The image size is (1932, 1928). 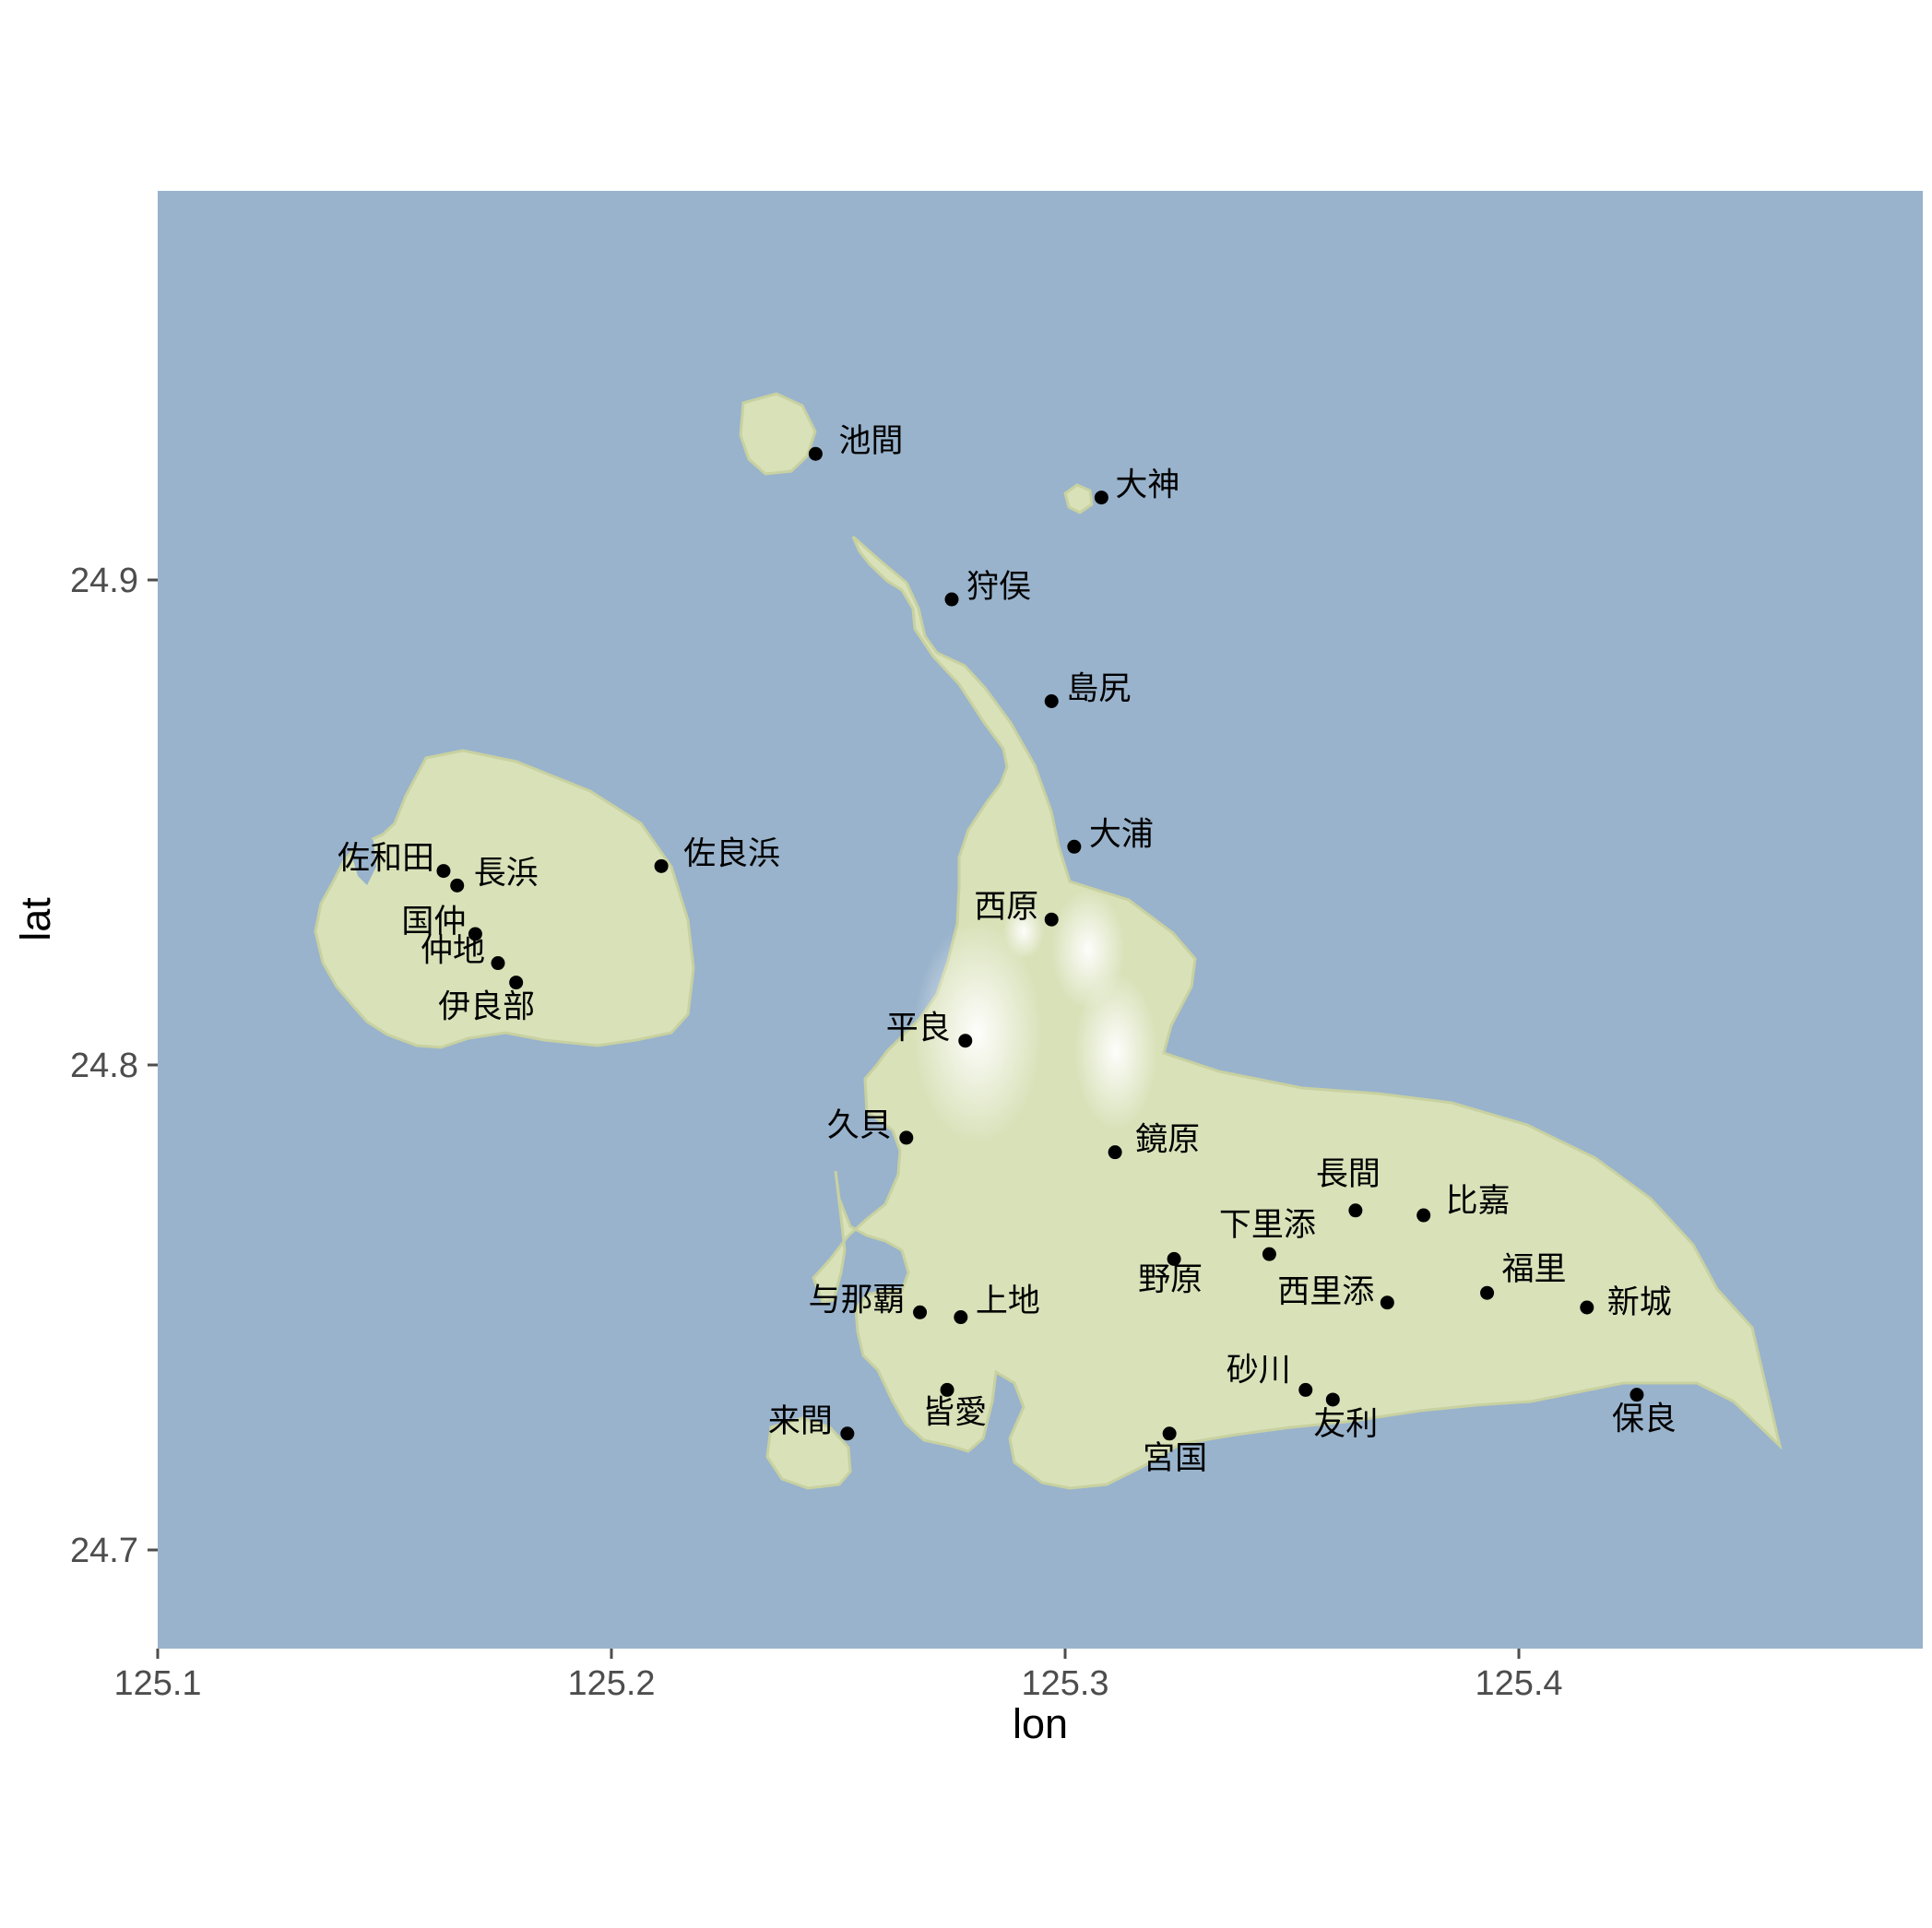 What do you see at coordinates (364, 856) in the screenshot?
I see `shimoji-inlet` at bounding box center [364, 856].